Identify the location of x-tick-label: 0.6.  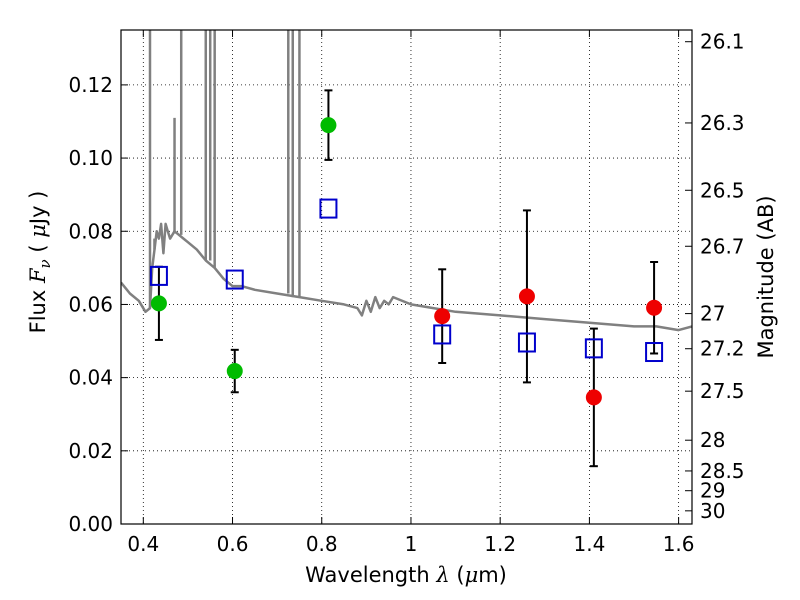
(233, 544).